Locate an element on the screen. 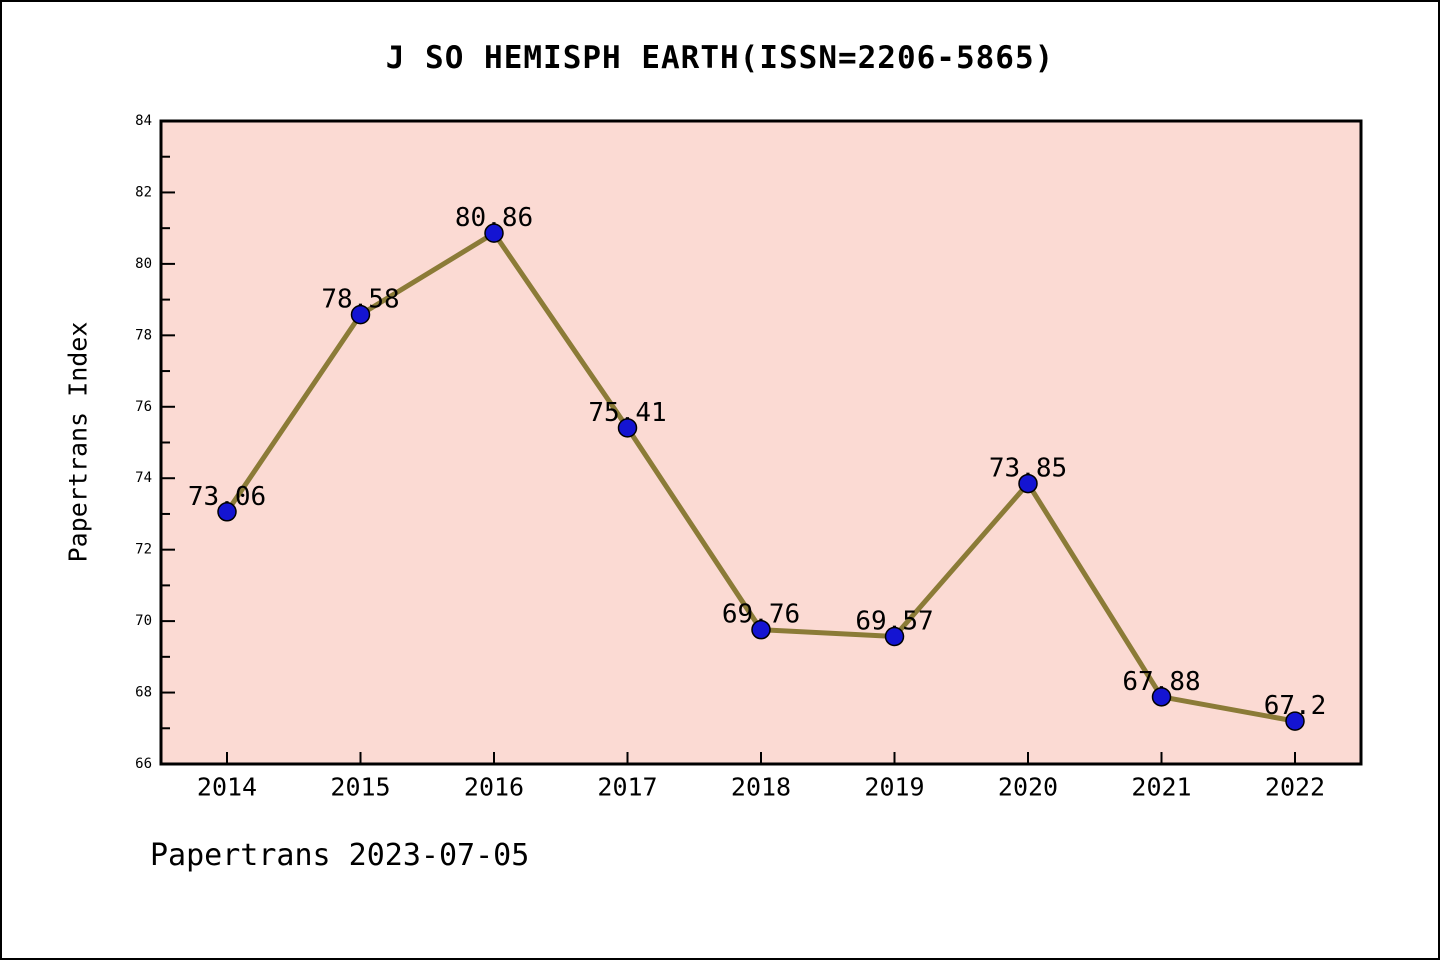 This screenshot has height=962, width=1440. y-tick-label: 68 is located at coordinates (143, 693).